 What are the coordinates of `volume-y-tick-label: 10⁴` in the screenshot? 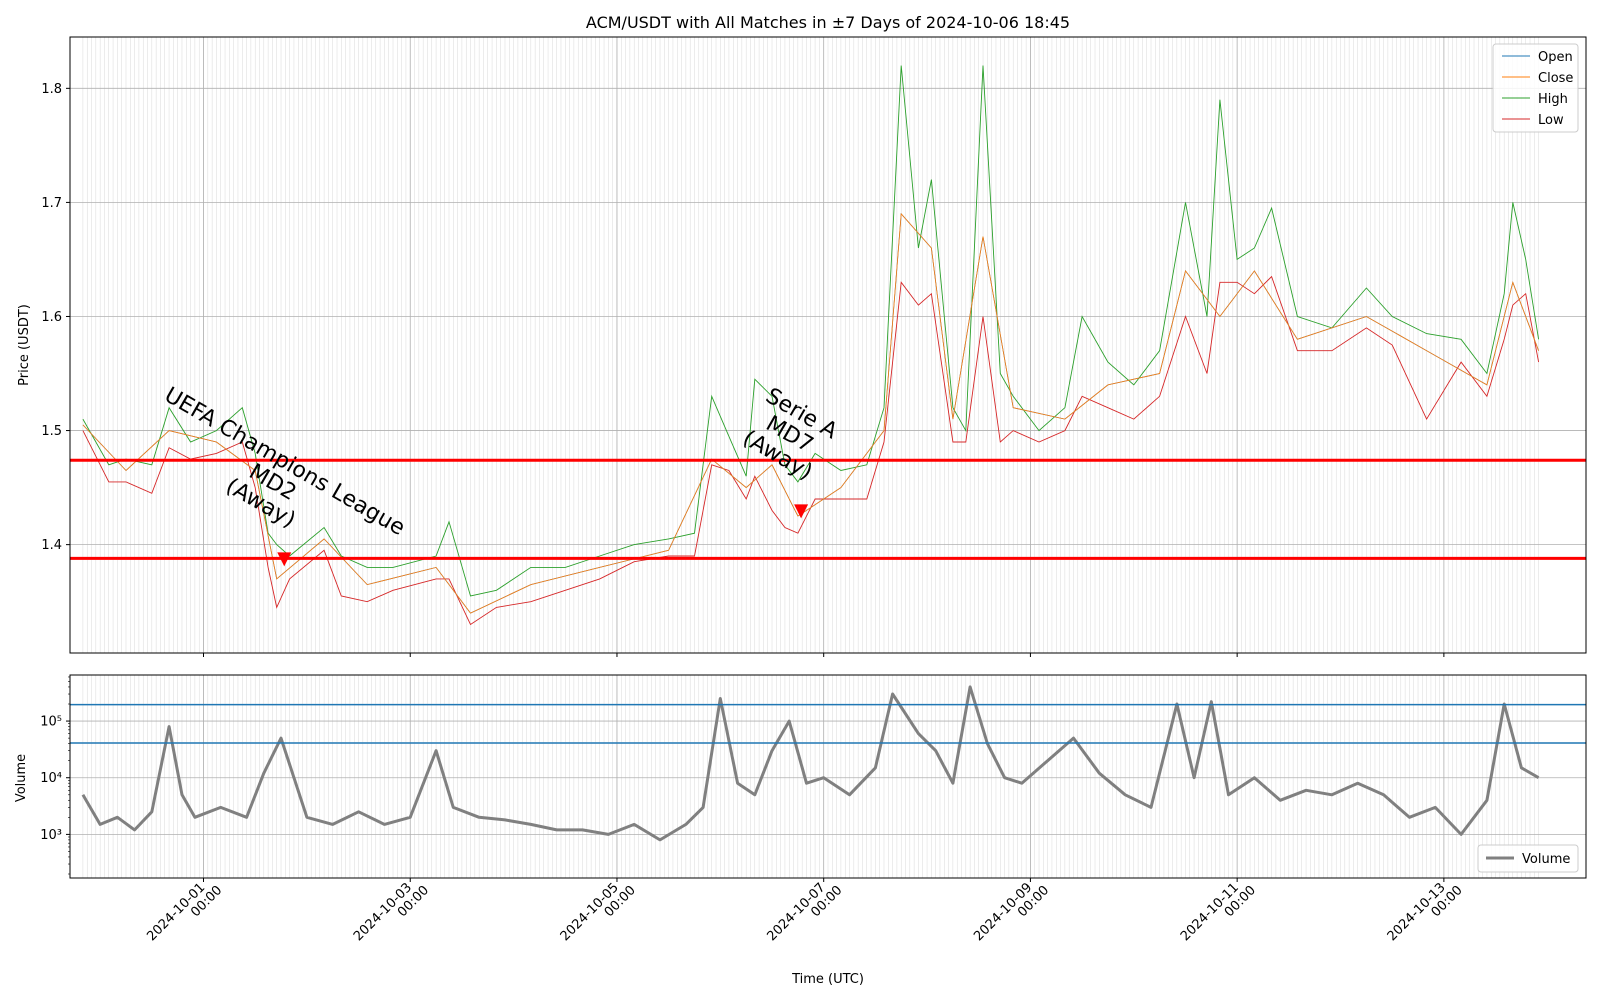 It's located at (51, 778).